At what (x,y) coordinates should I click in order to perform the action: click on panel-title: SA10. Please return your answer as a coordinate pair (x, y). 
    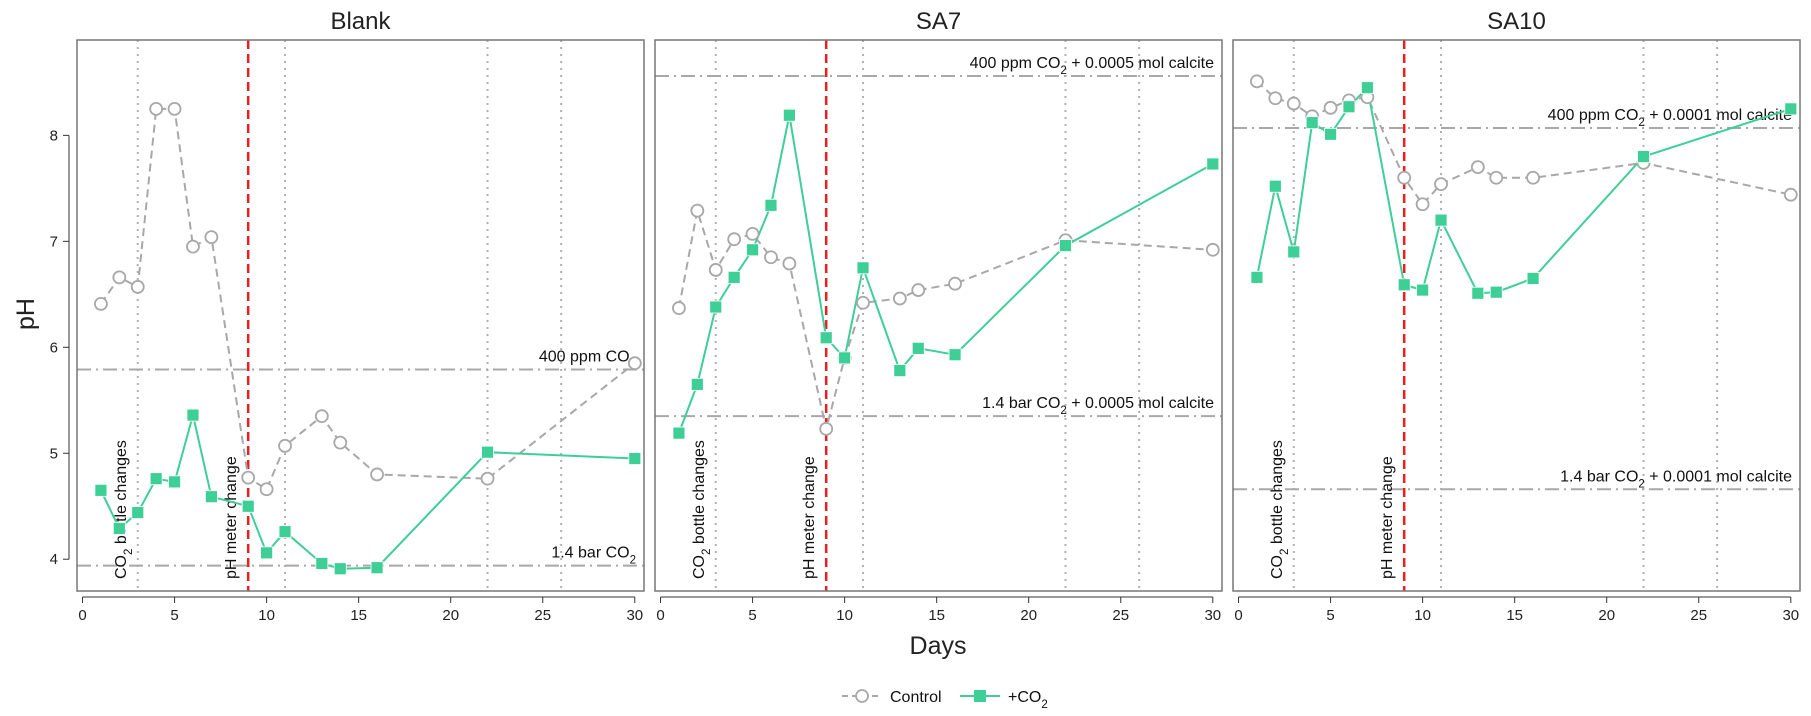
    Looking at the image, I should click on (1516, 21).